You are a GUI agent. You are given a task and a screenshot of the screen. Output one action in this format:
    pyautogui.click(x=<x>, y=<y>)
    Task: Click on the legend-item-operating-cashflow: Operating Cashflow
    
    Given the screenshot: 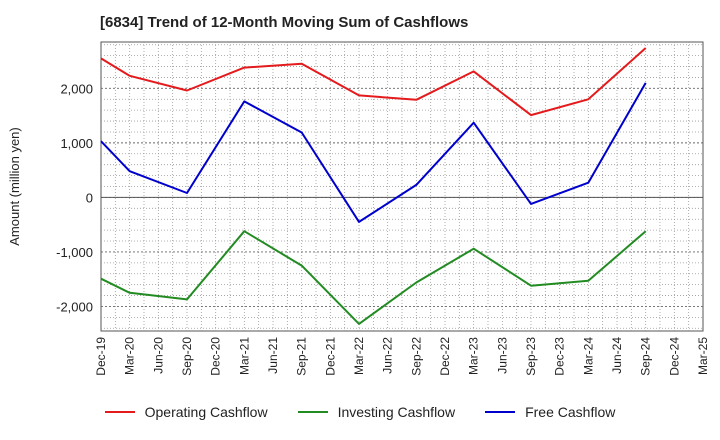 What is the action you would take?
    pyautogui.click(x=186, y=412)
    